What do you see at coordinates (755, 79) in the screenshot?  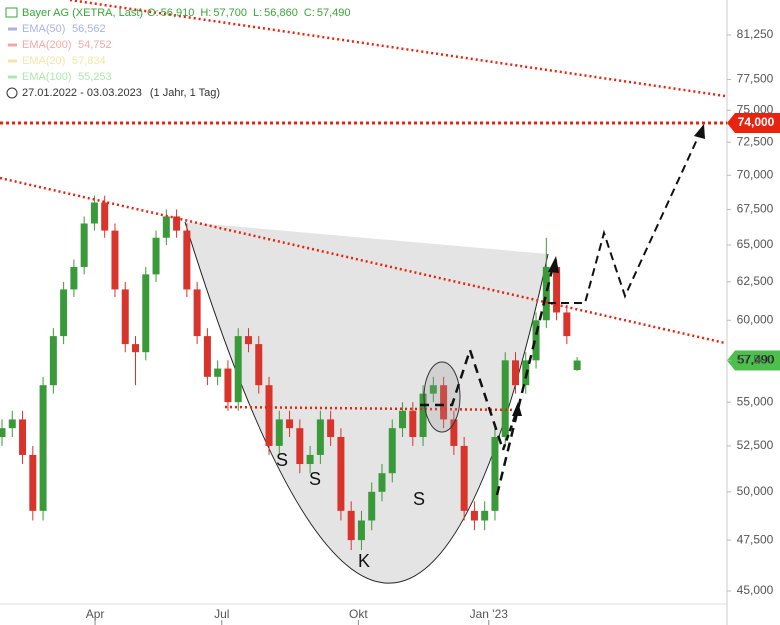 I see `y-tick-label: 77,500` at bounding box center [755, 79].